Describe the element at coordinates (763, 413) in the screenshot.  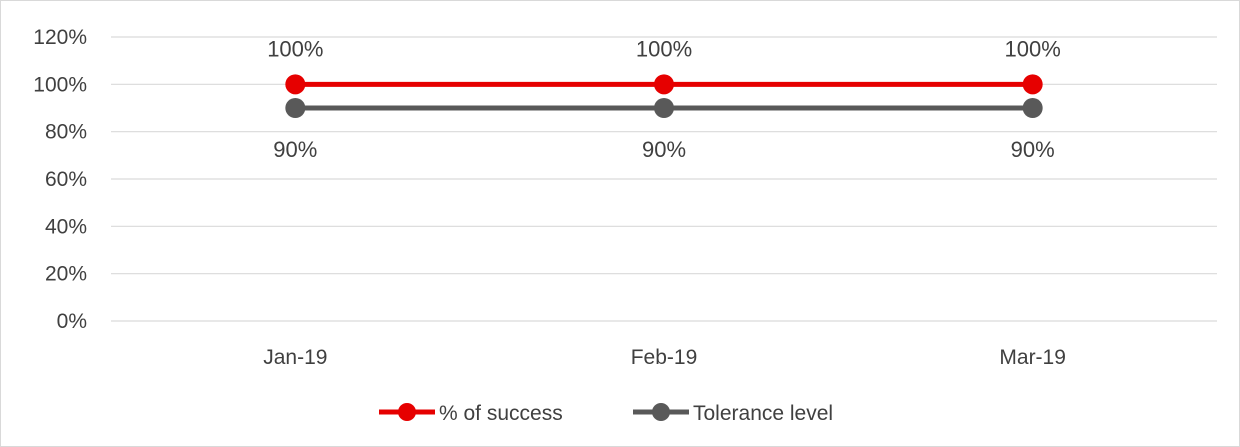
I see `legend-label-2: Tolerance level` at that location.